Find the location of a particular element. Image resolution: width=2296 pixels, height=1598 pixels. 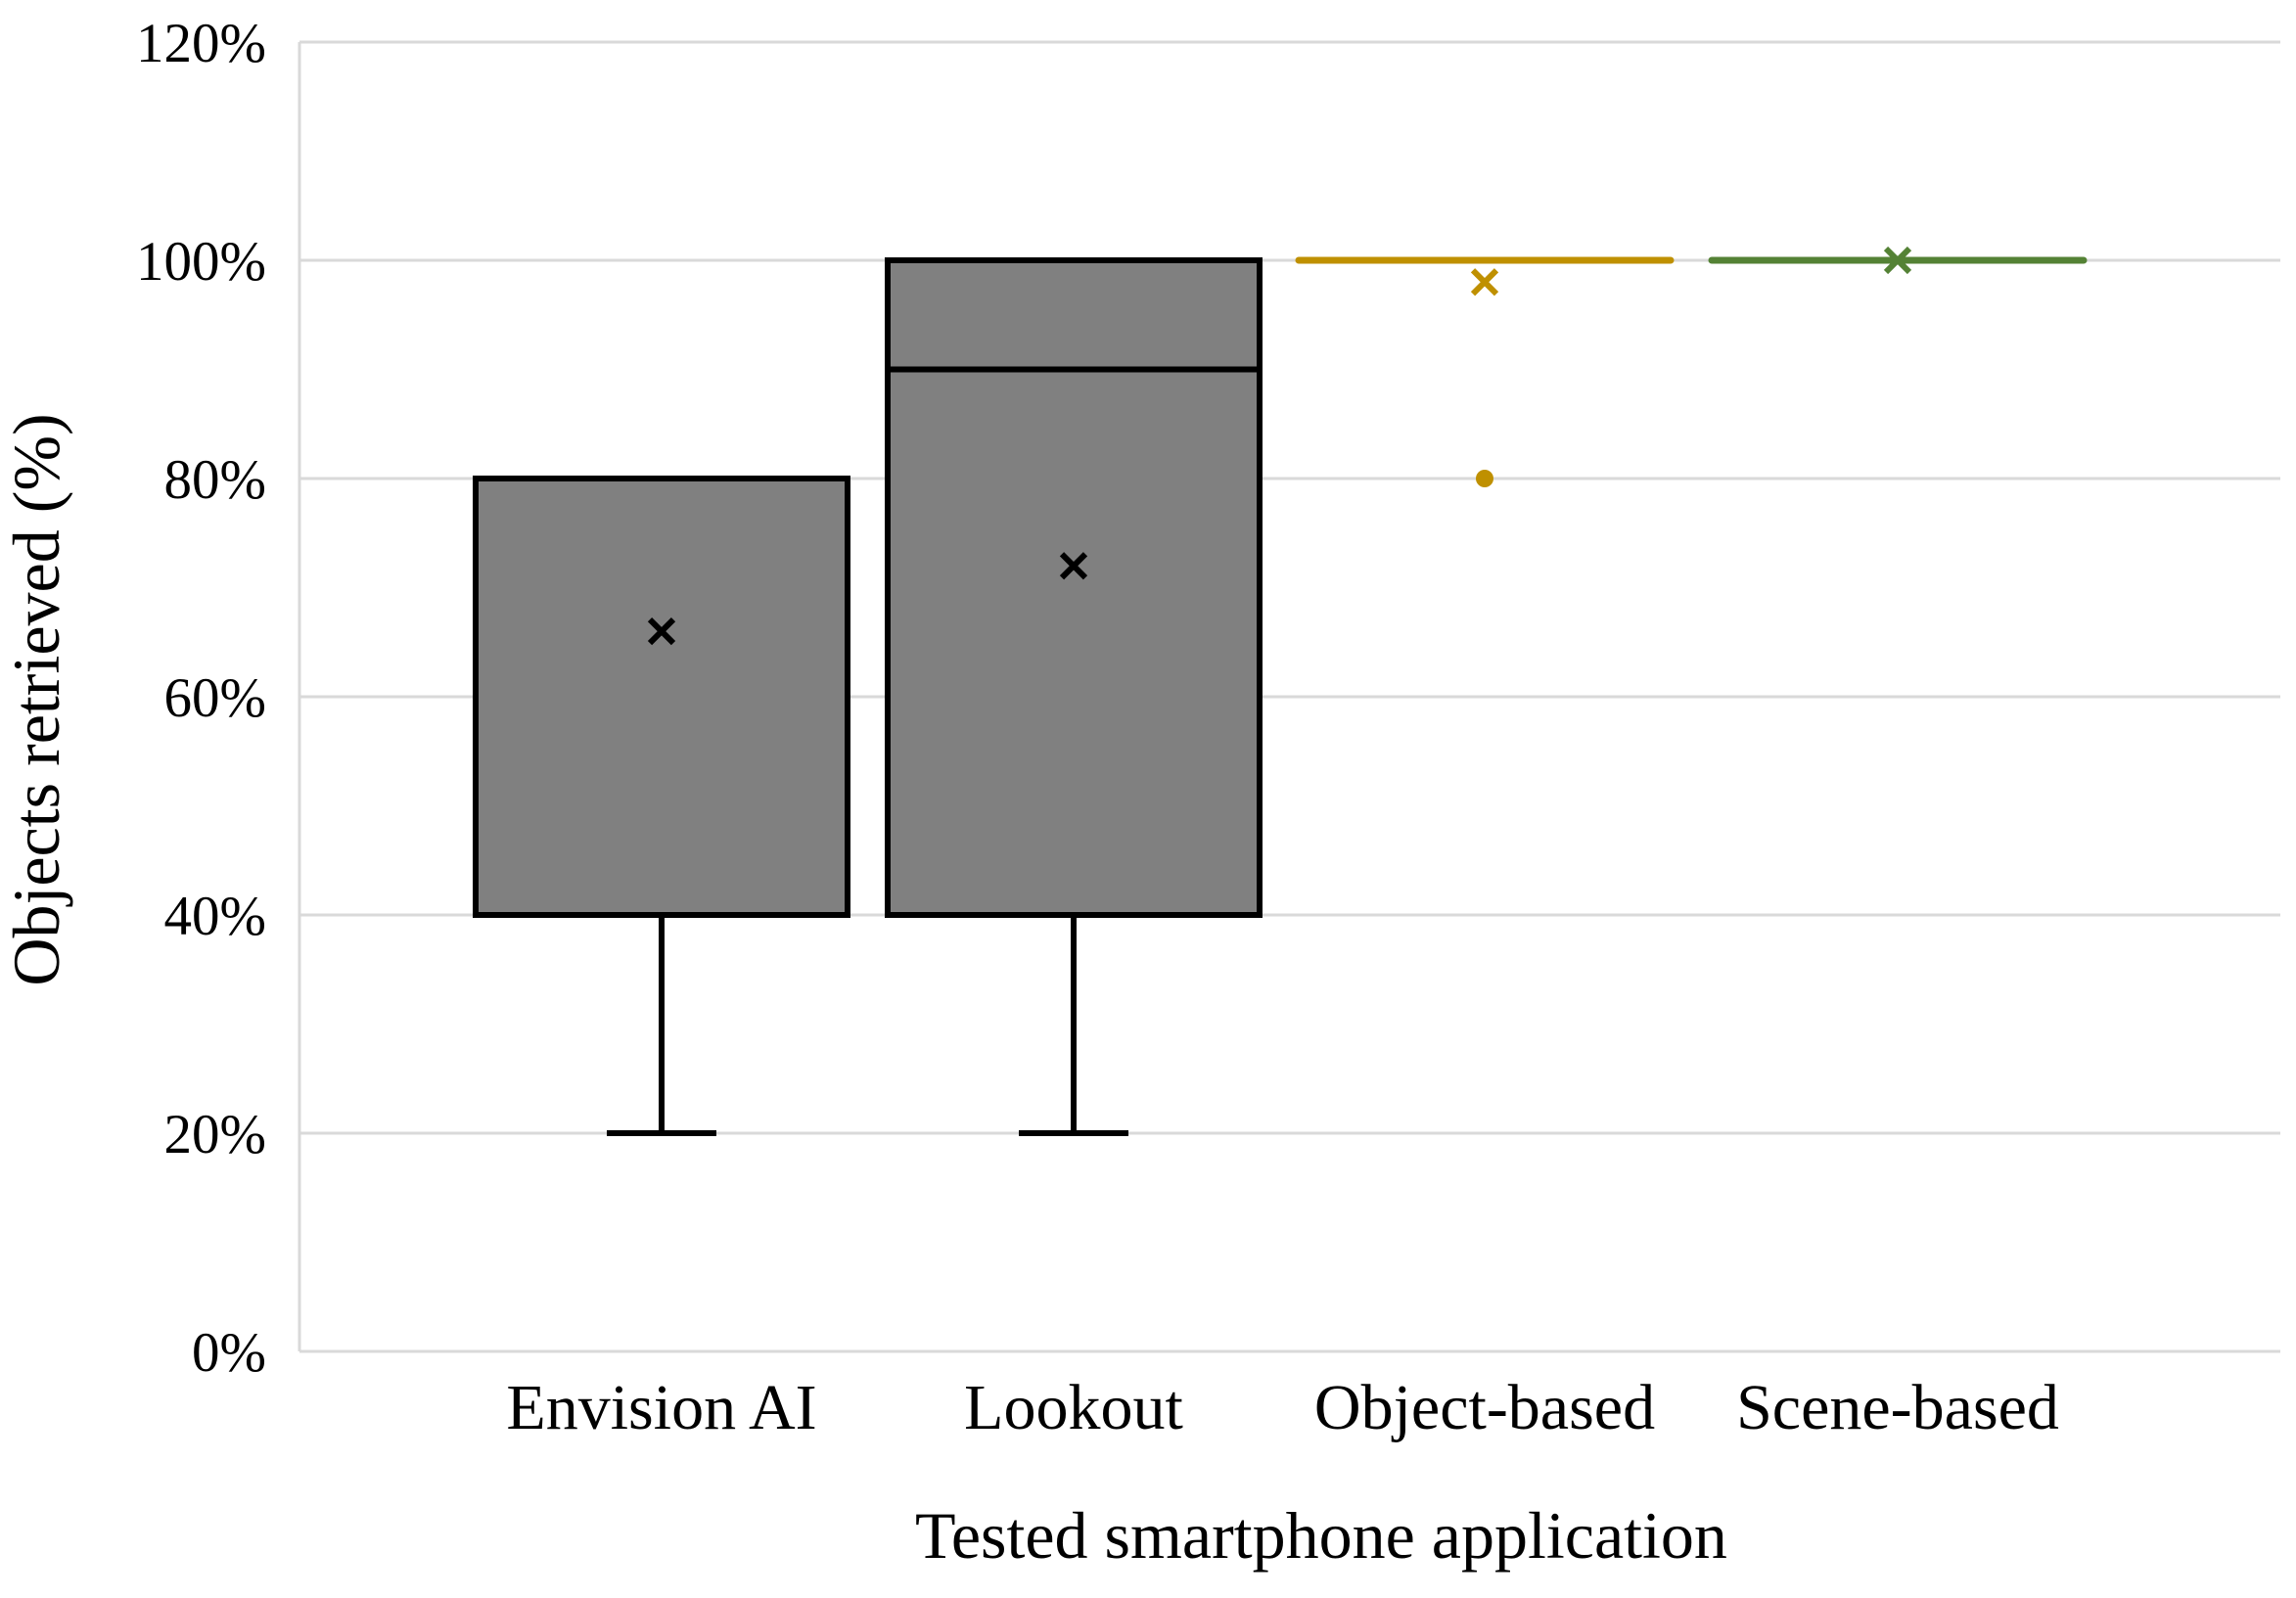

x-category-label: Object-based is located at coordinates (1484, 1407).